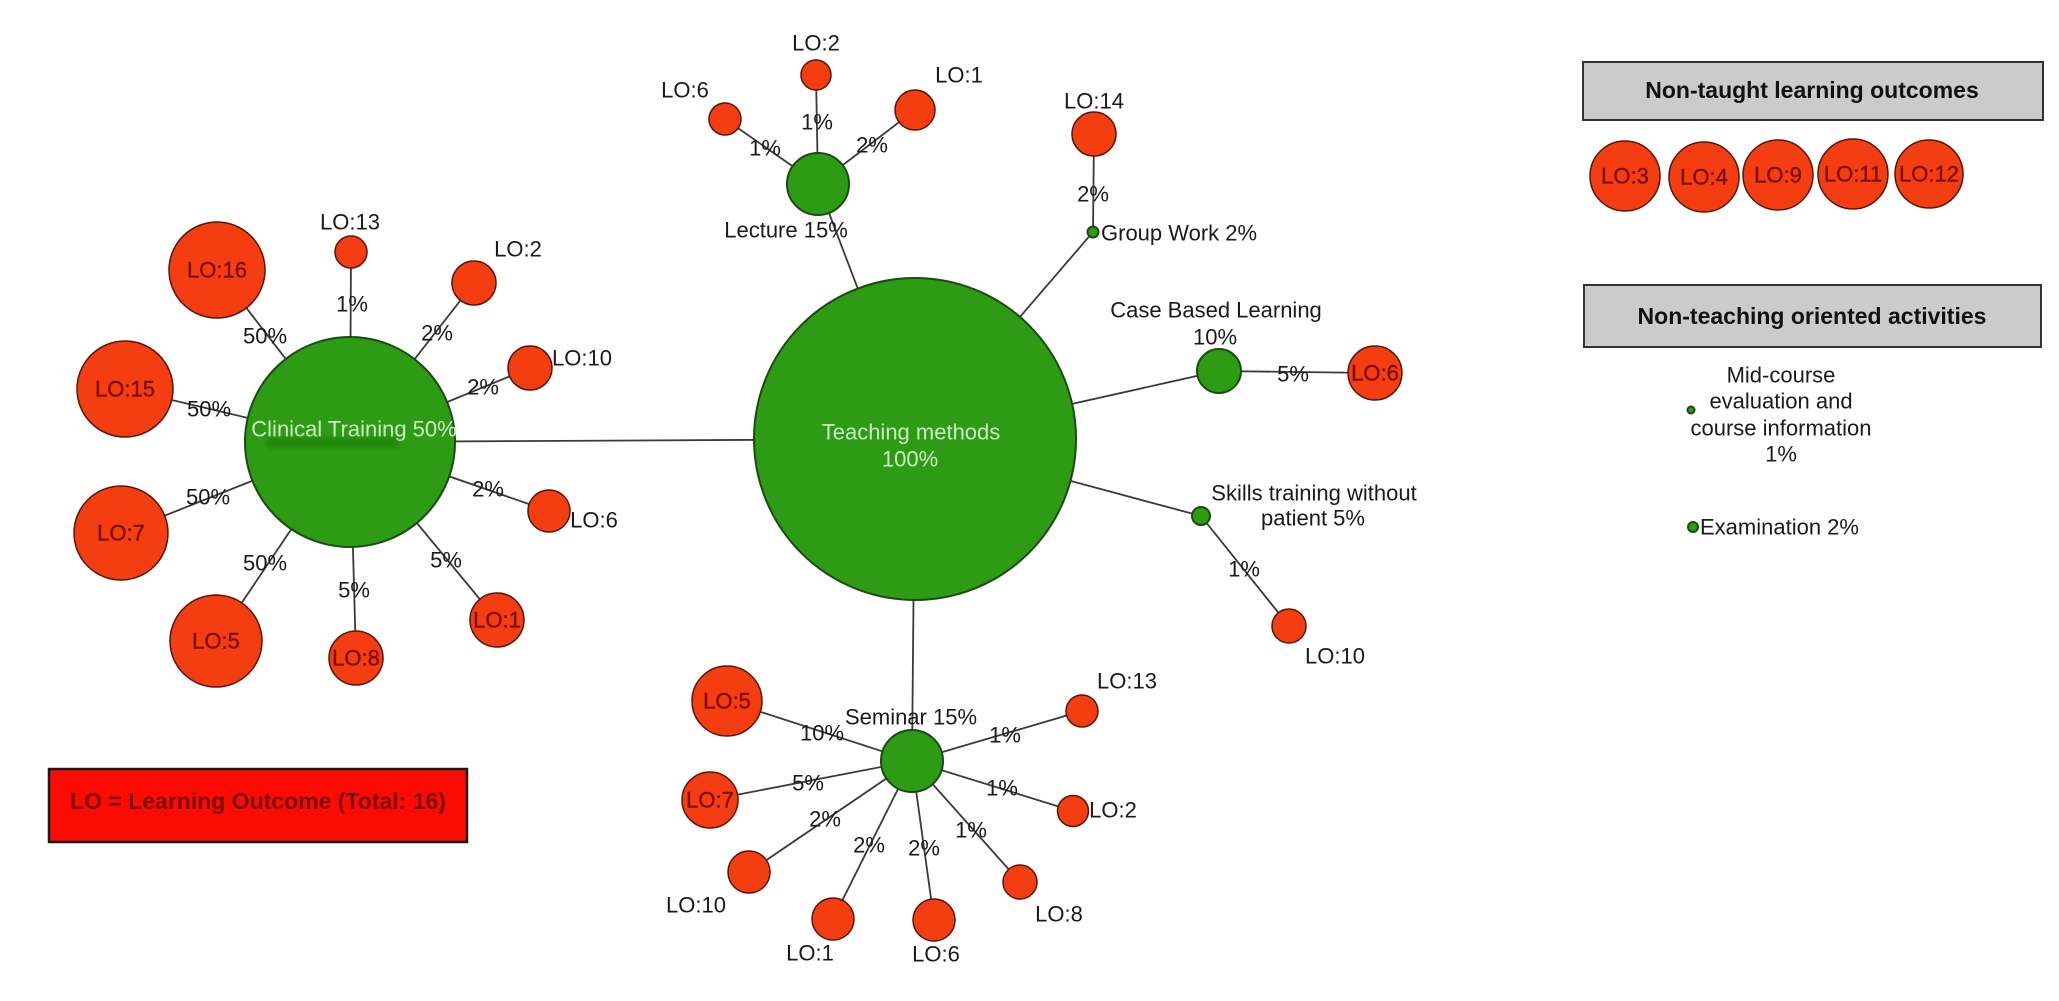 The image size is (2059, 1001). I want to click on svg-text: LO:16, so click(217, 270).